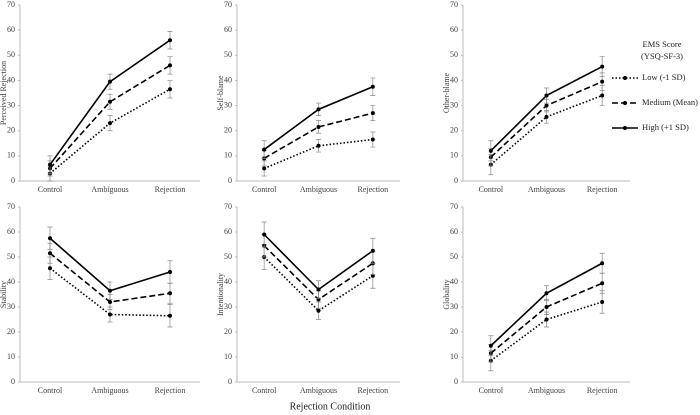 Image resolution: width=700 pixels, height=415 pixels. I want to click on legend-title: EMS Score, so click(662, 44).